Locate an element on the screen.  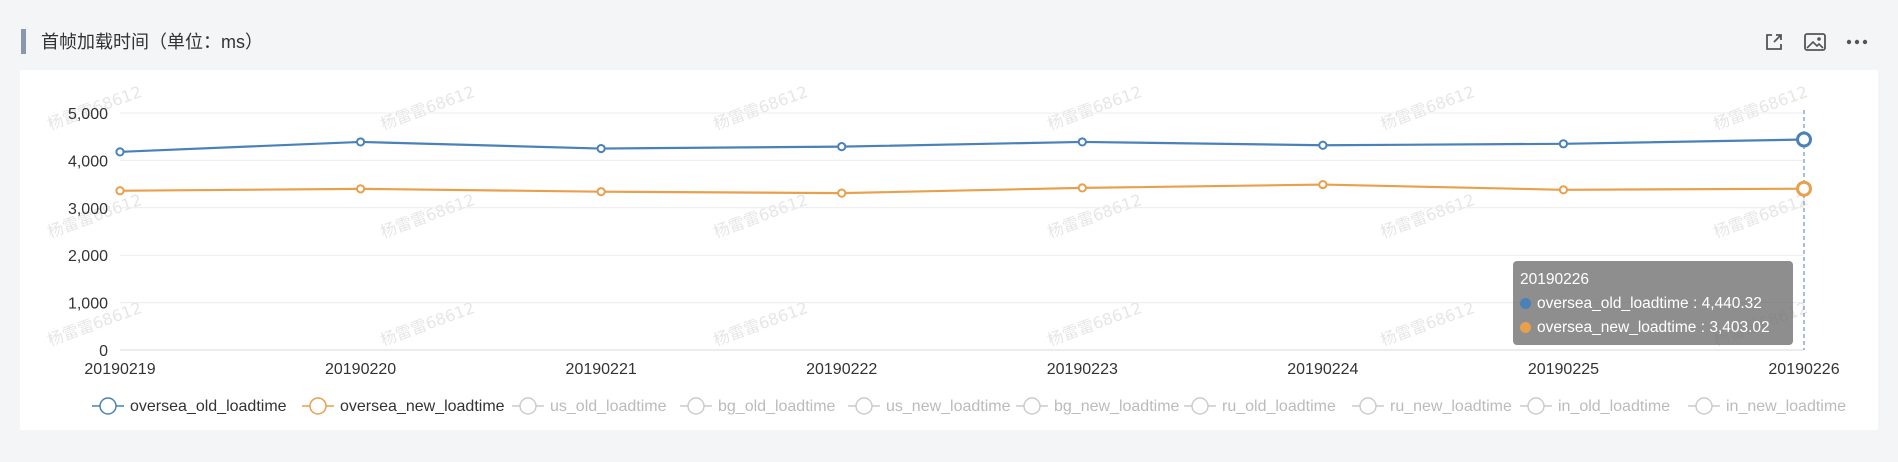
legend-item: bg_old_loadtime is located at coordinates (758, 406).